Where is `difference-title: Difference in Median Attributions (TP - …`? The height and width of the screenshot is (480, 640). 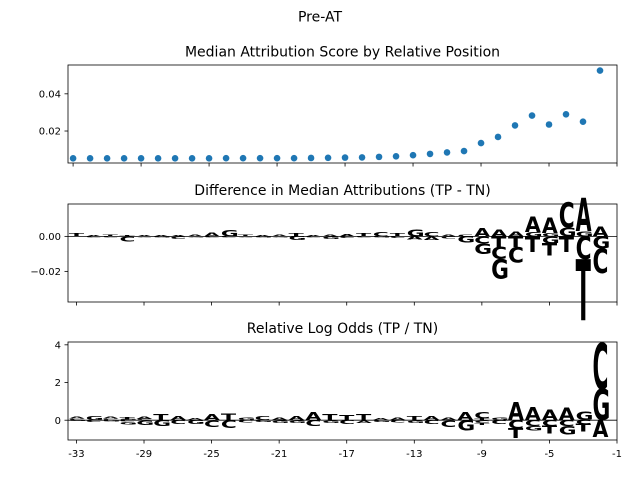 difference-title: Difference in Median Attributions (TP - … is located at coordinates (342, 191).